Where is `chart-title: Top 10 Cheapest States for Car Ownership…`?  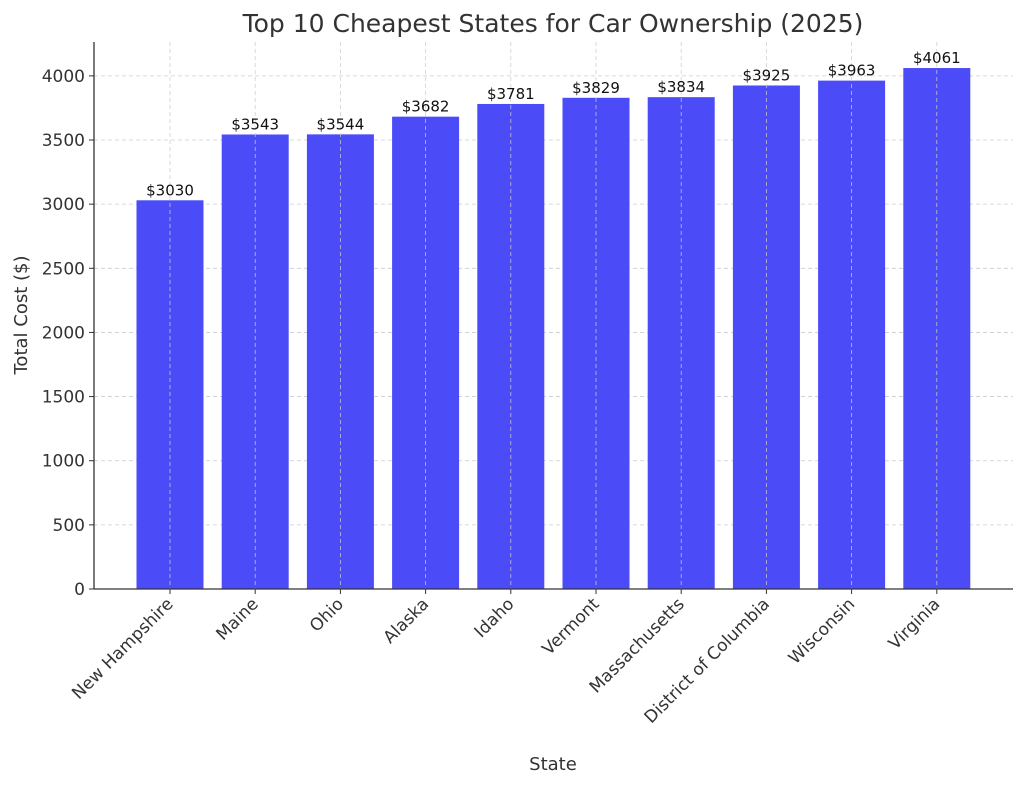
chart-title: Top 10 Cheapest States for Car Ownership… is located at coordinates (553, 23).